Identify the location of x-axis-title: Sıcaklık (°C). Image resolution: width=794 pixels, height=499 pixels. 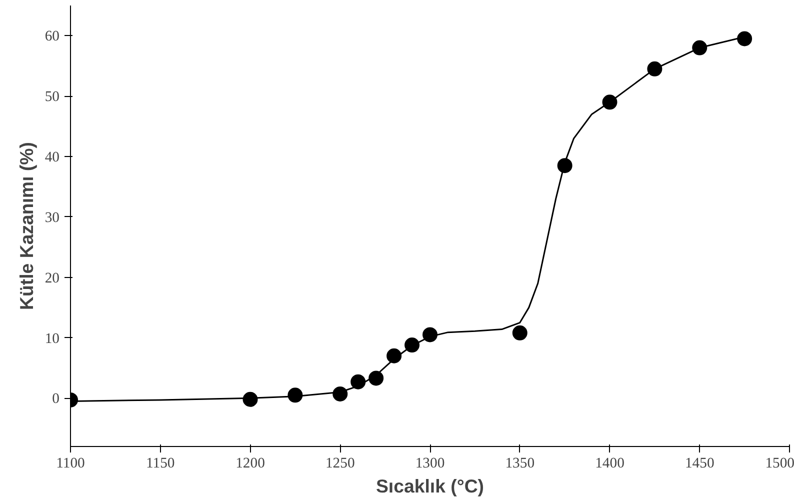
(430, 486).